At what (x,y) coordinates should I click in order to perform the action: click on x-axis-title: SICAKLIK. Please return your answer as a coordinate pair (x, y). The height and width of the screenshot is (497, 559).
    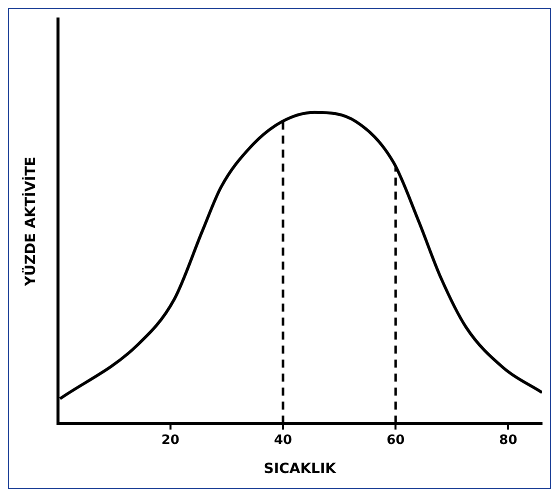
    Looking at the image, I should click on (301, 469).